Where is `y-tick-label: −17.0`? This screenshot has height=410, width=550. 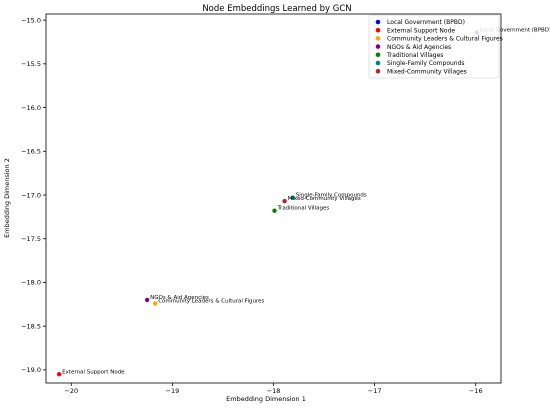 y-tick-label: −17.0 is located at coordinates (31, 195).